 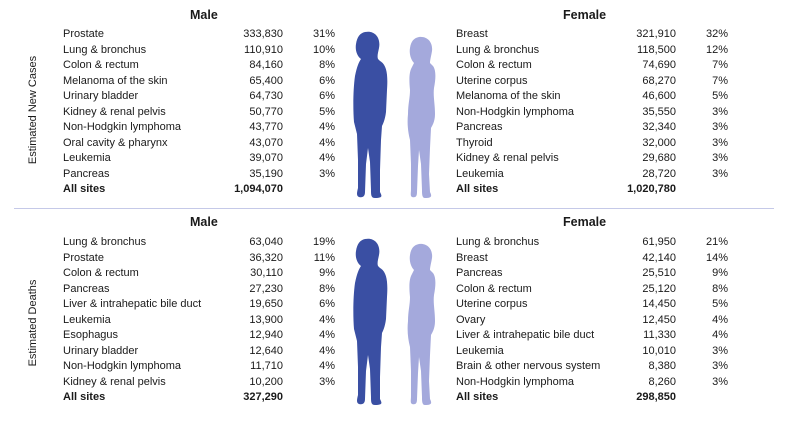 I want to click on cell-count: 12,940, so click(x=266, y=335).